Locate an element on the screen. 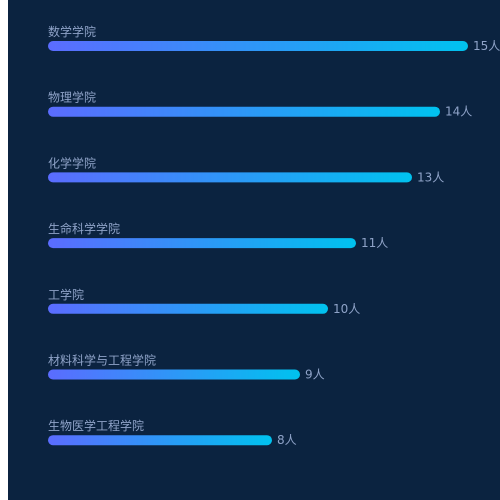 The image size is (500, 500). value-label: 9人 is located at coordinates (315, 375).